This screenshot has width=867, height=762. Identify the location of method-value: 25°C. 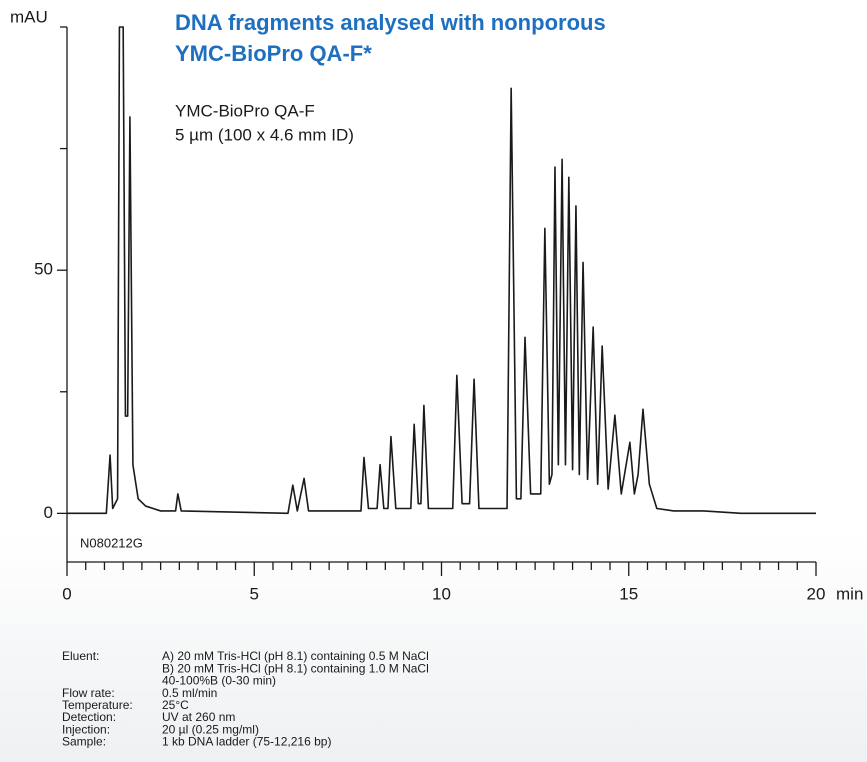
(175, 705).